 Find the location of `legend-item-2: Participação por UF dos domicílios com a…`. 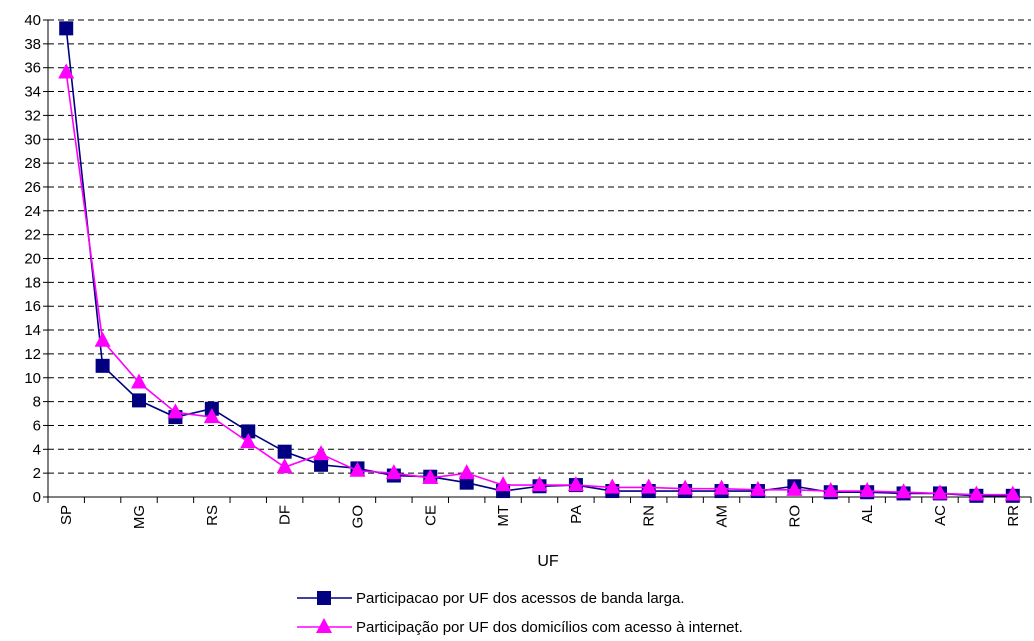

legend-item-2: Participação por UF dos domicílios com a… is located at coordinates (520, 627).